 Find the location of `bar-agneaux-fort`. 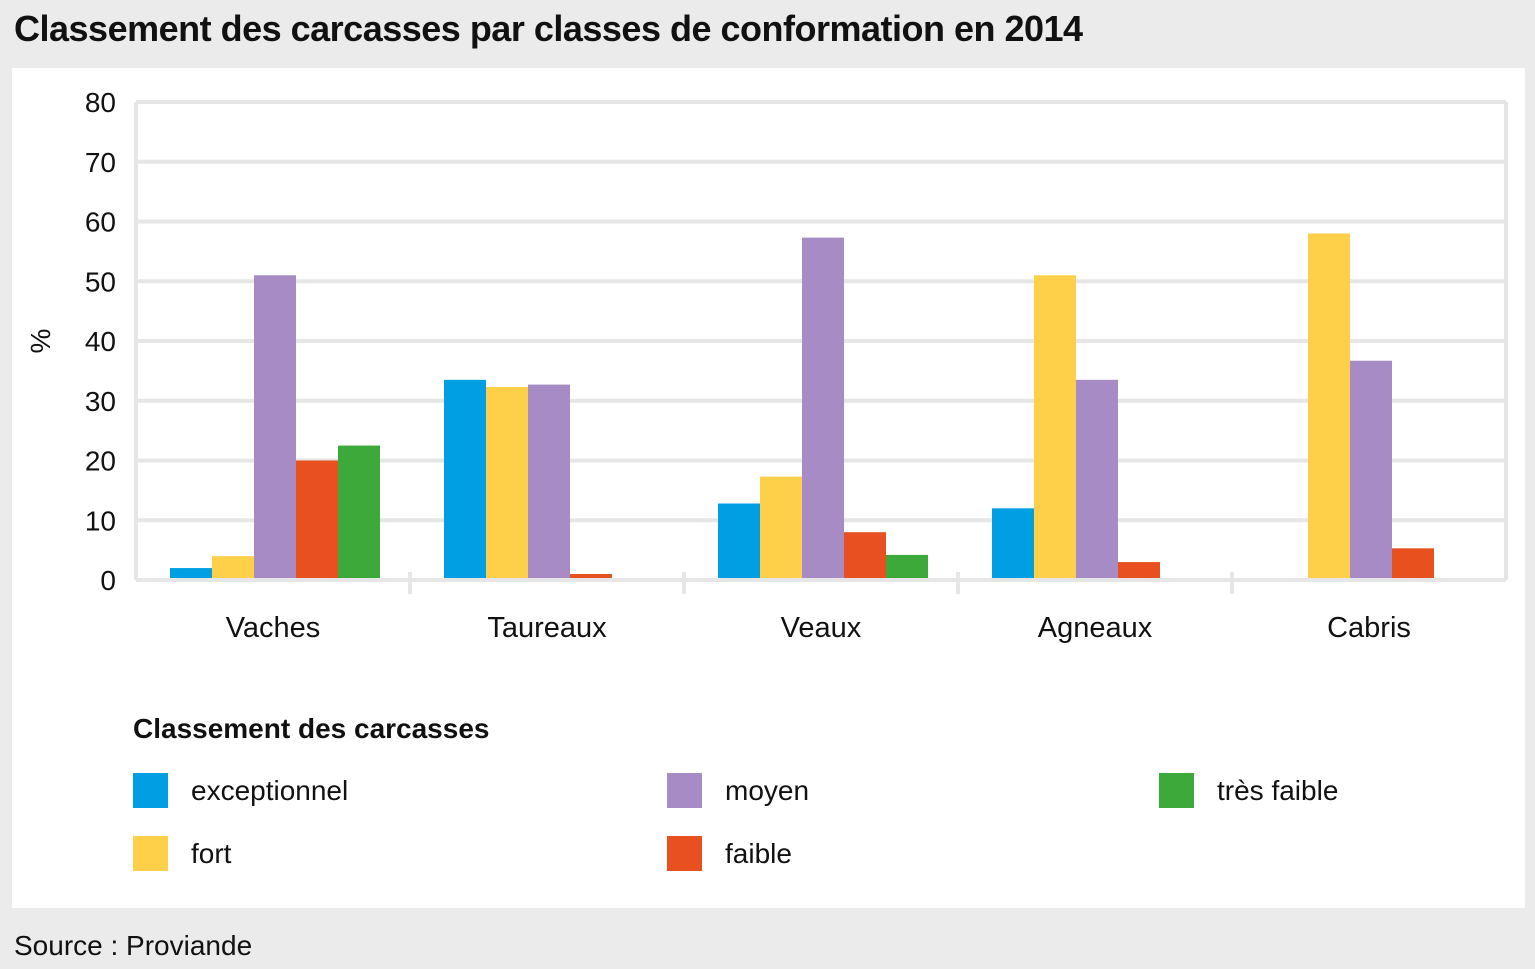

bar-agneaux-fort is located at coordinates (1055, 427).